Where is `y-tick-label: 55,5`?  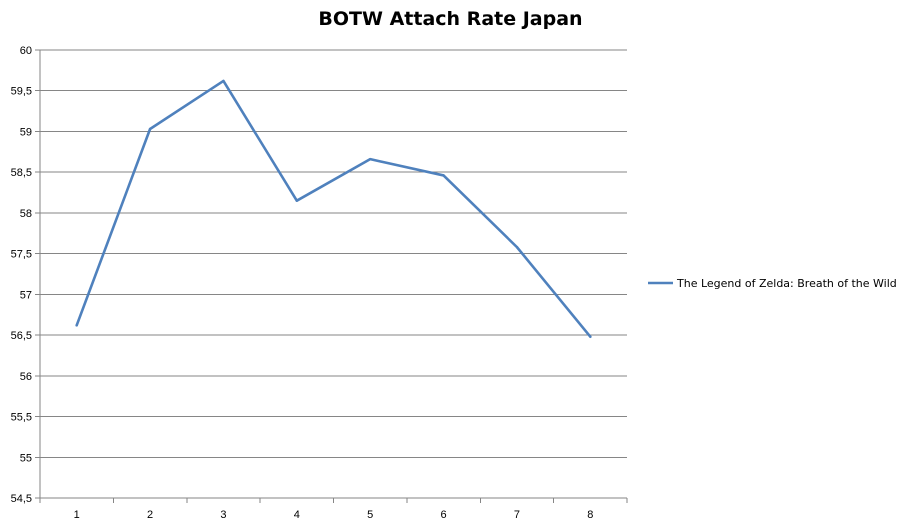
y-tick-label: 55,5 is located at coordinates (21, 418).